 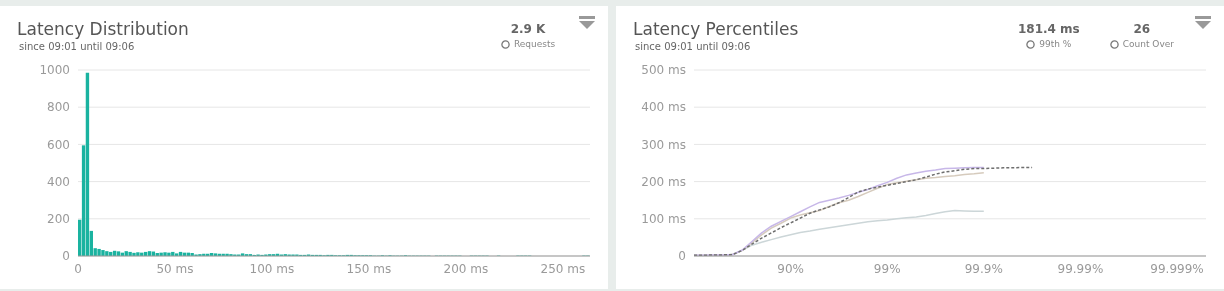 What do you see at coordinates (54, 70) in the screenshot?
I see `y-tick-label: 1000` at bounding box center [54, 70].